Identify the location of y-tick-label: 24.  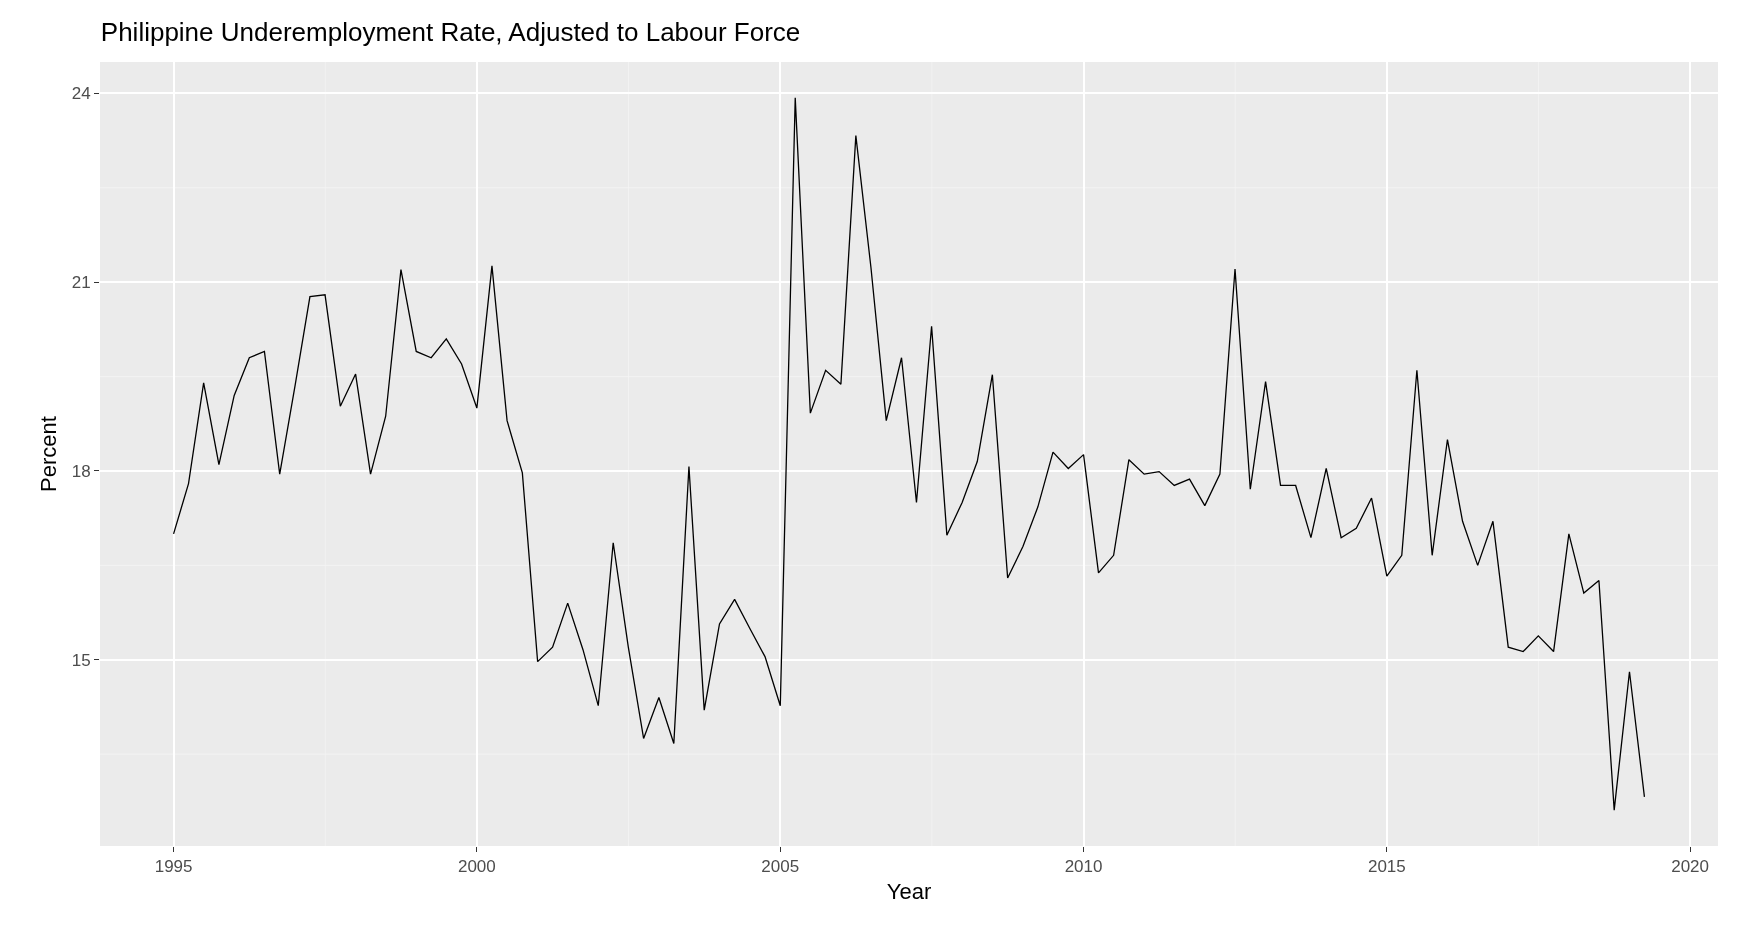
(81, 94).